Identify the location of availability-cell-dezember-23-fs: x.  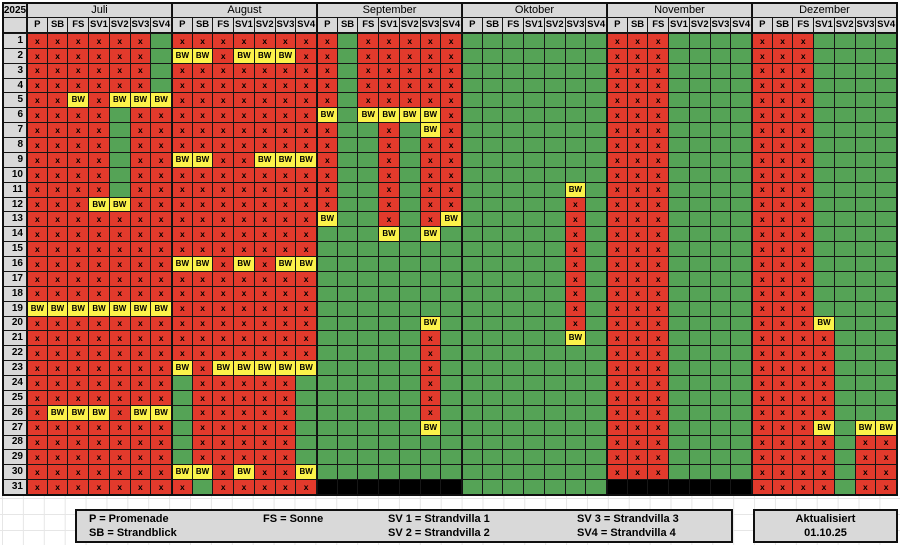
(803, 368).